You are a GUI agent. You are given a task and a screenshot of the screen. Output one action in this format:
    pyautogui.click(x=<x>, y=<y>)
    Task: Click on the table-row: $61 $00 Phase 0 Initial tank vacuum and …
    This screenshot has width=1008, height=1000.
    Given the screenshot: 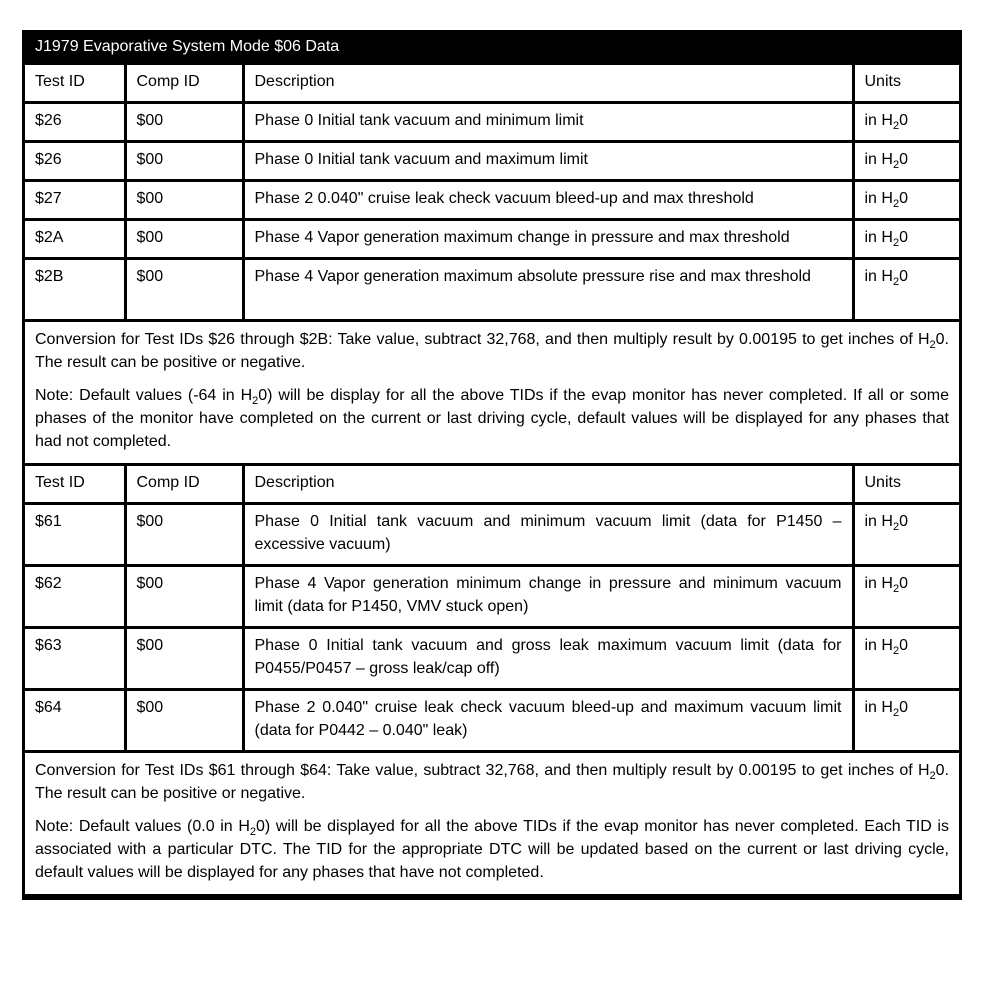 What is the action you would take?
    pyautogui.click(x=492, y=534)
    